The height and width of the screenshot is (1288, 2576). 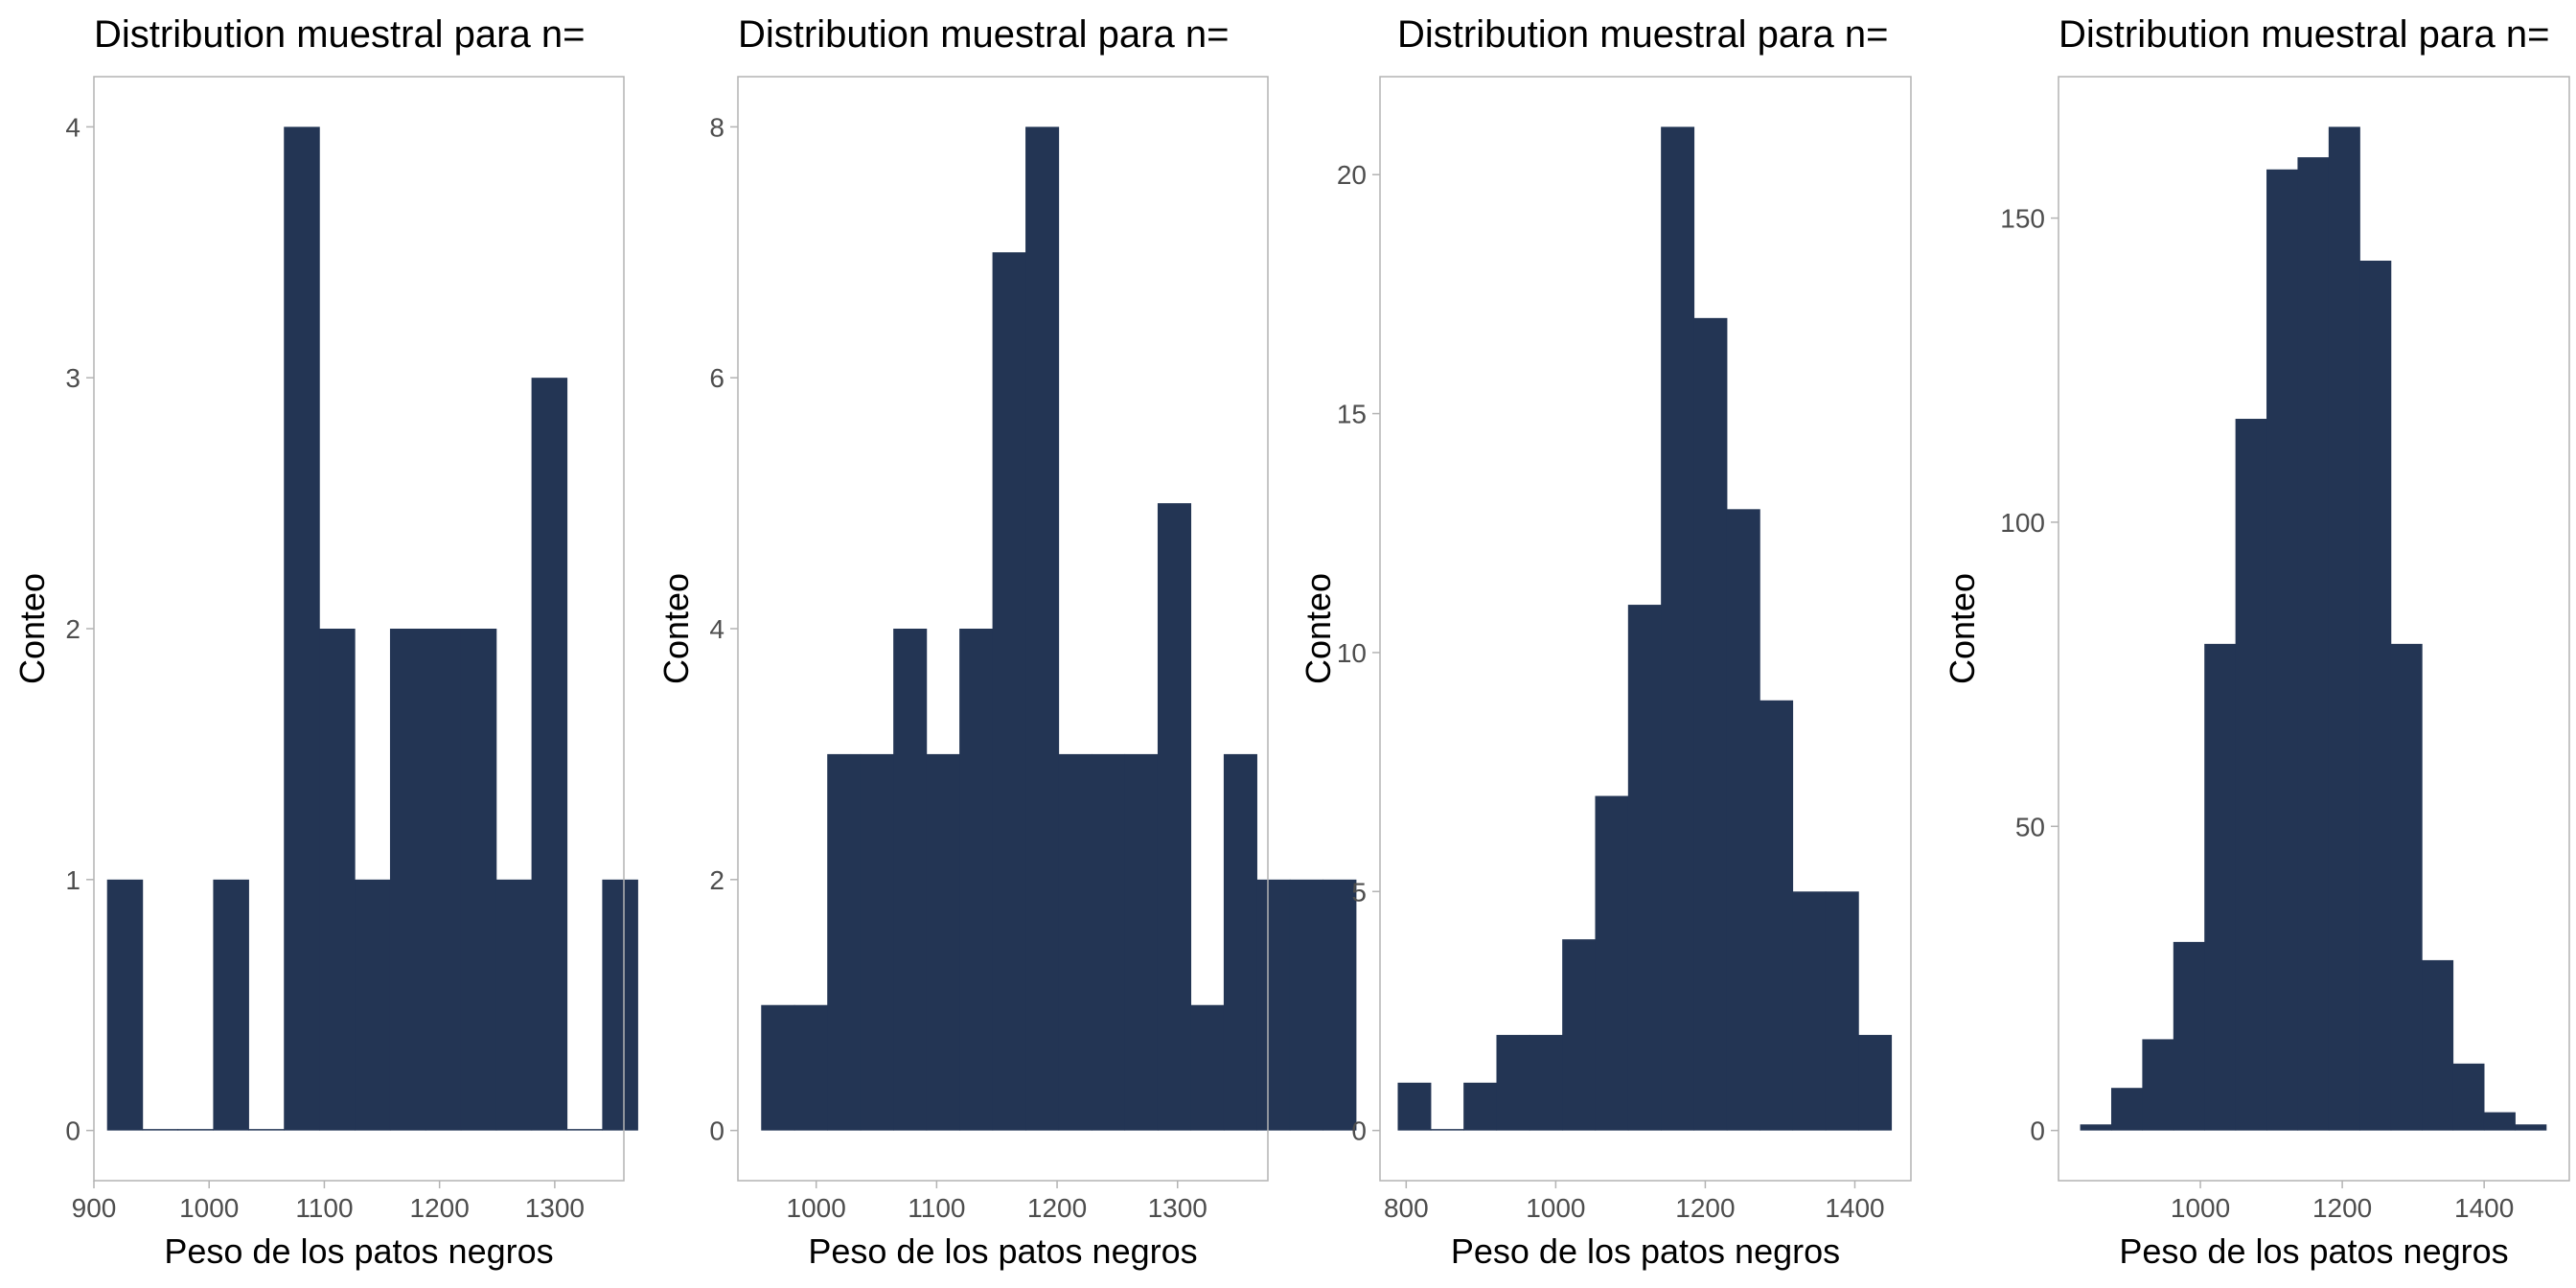 I want to click on y-tick-label: 50, so click(x=2030, y=826).